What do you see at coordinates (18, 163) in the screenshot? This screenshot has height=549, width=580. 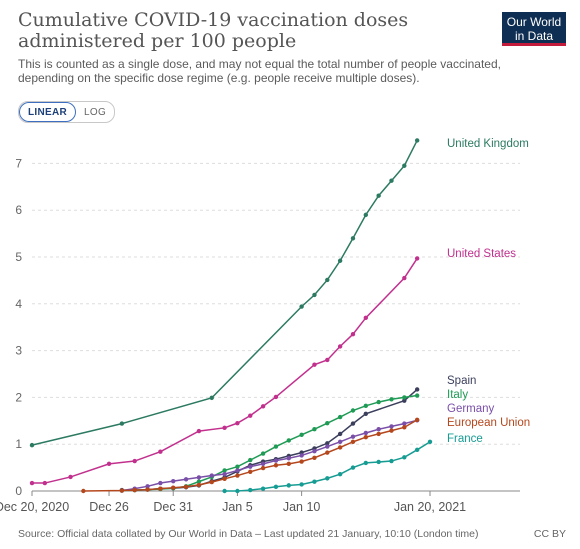 I see `y-tick-label: 7` at bounding box center [18, 163].